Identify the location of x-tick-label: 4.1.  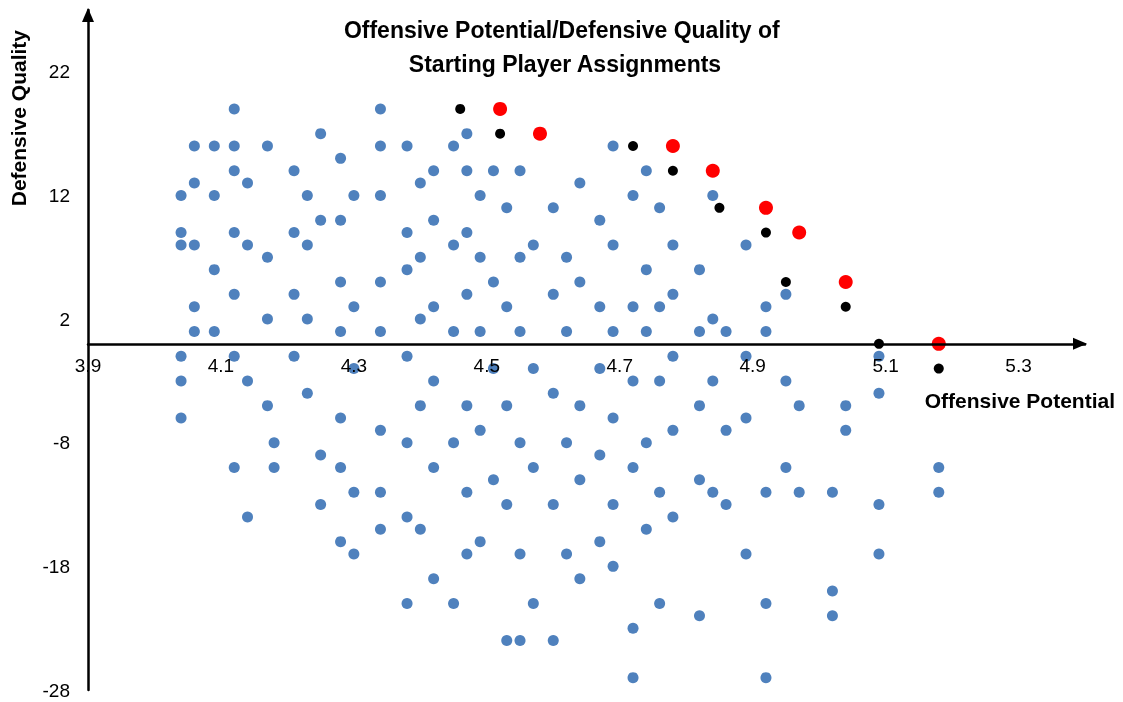
(221, 365).